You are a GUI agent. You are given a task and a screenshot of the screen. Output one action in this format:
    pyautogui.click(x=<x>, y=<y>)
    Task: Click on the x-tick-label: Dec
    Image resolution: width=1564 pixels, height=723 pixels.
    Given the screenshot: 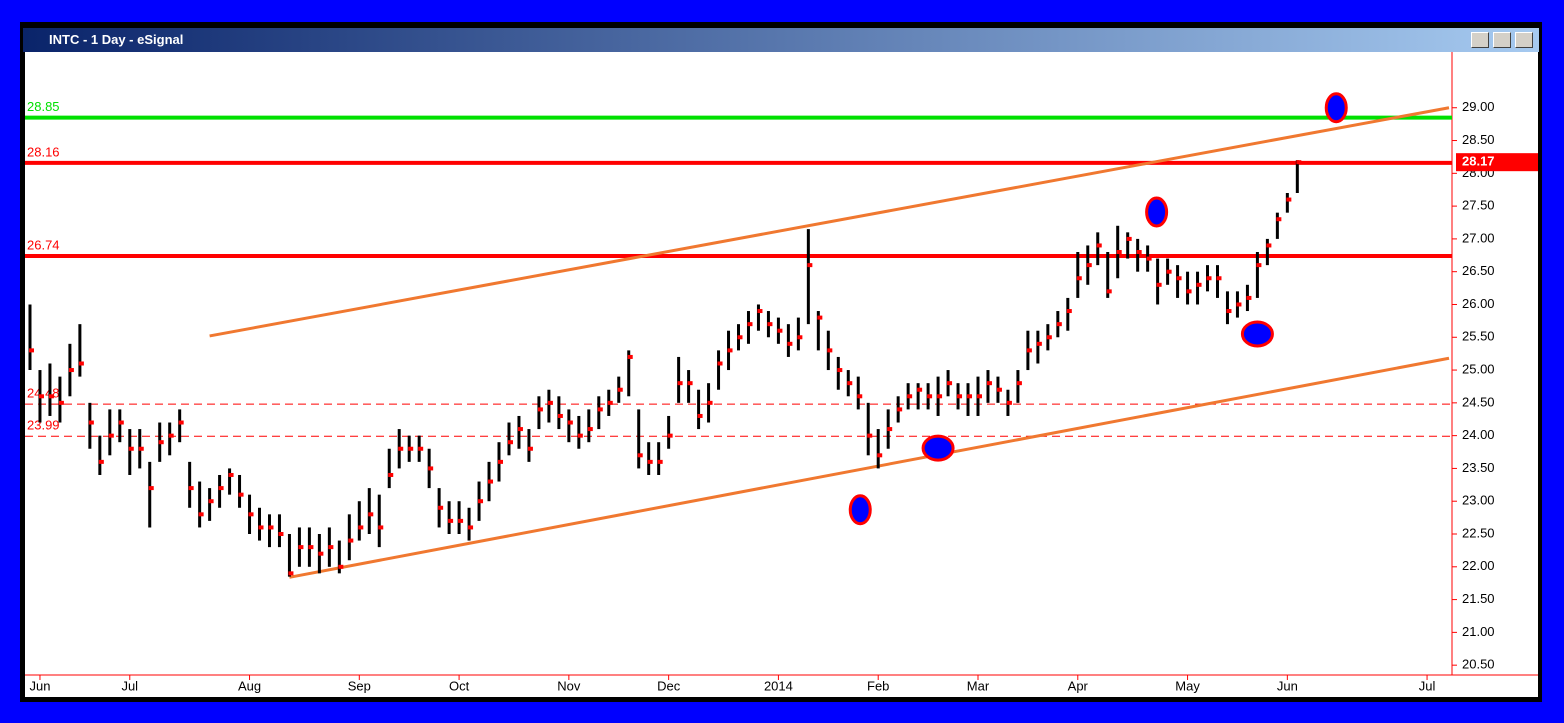 What is the action you would take?
    pyautogui.click(x=669, y=685)
    